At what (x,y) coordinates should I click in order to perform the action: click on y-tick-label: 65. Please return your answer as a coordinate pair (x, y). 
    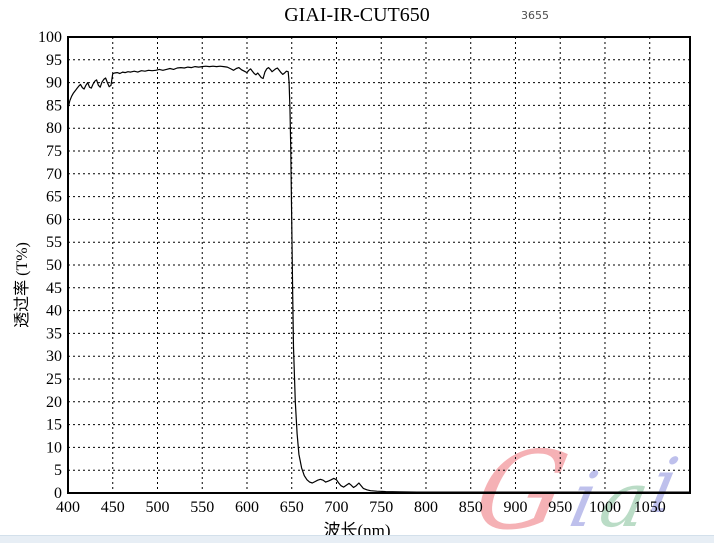
    Looking at the image, I should click on (54, 197).